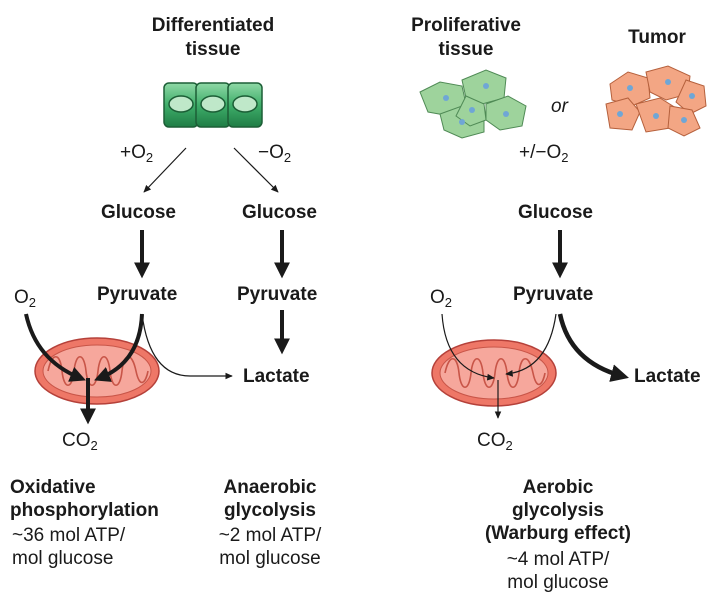  What do you see at coordinates (149, 157) in the screenshot?
I see `plus-o2-subscript: 2` at bounding box center [149, 157].